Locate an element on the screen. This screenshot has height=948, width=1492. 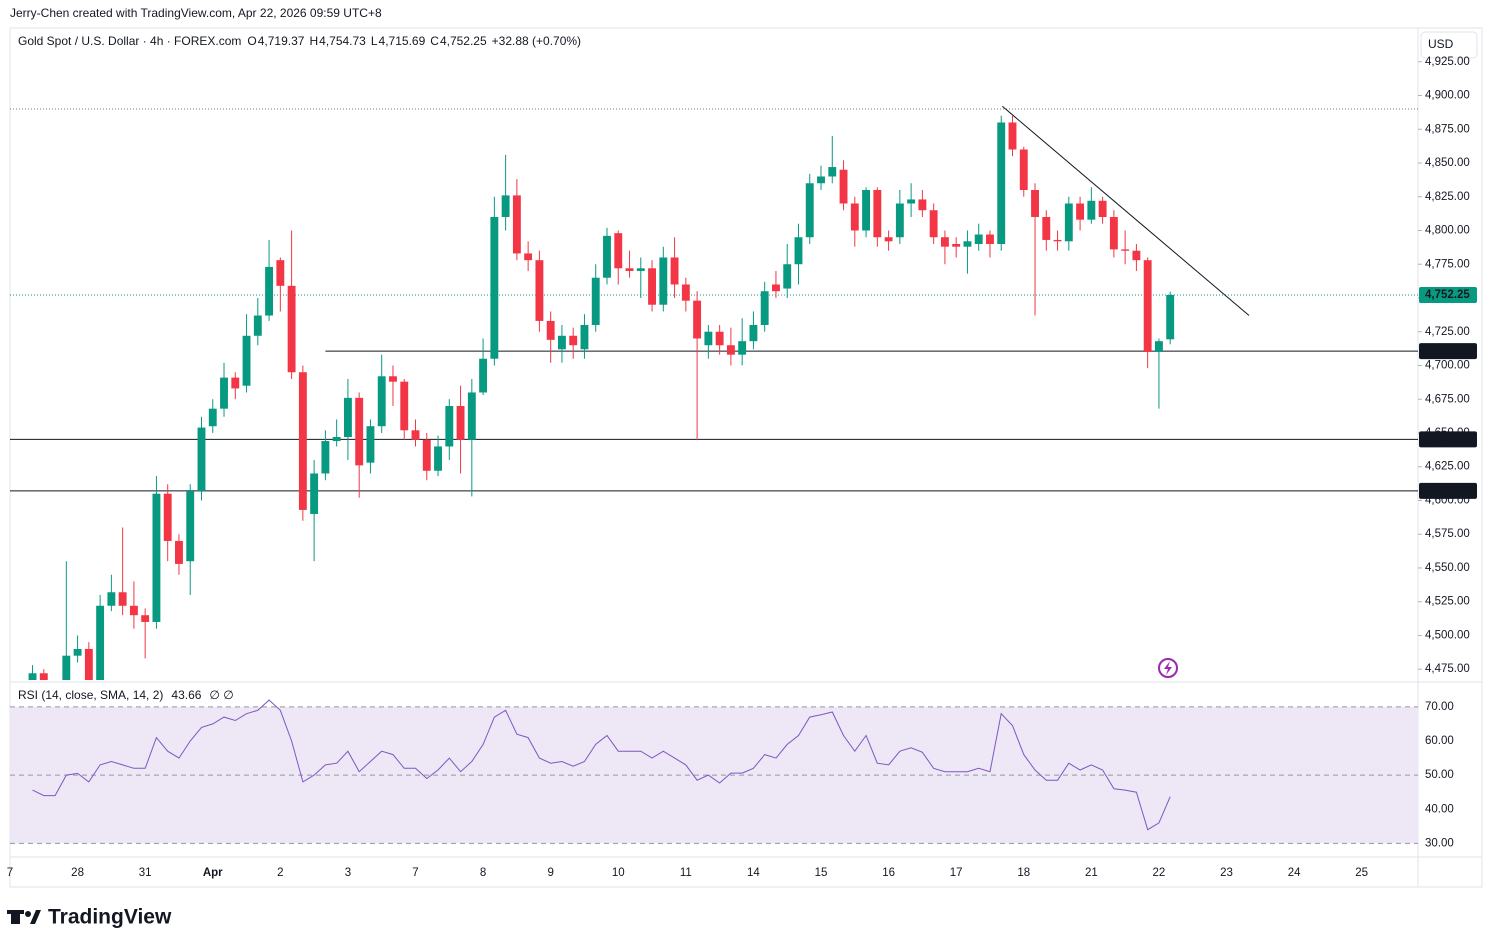
y-tick-label: 4,775.00 is located at coordinates (1447, 264).